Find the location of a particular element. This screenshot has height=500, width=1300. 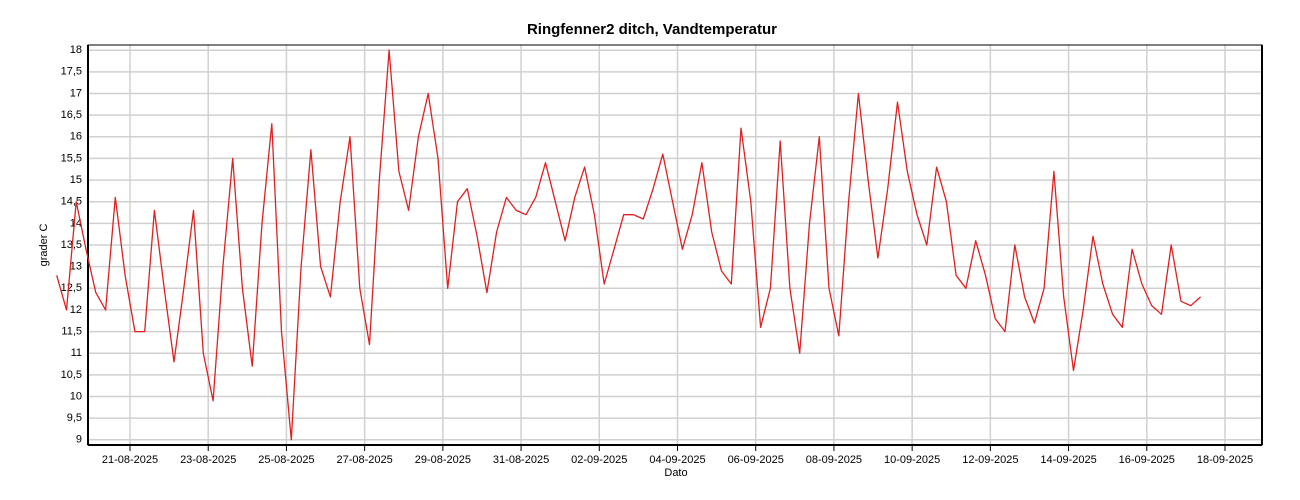

x-tick-label: 18-09-2025 is located at coordinates (1225, 460).